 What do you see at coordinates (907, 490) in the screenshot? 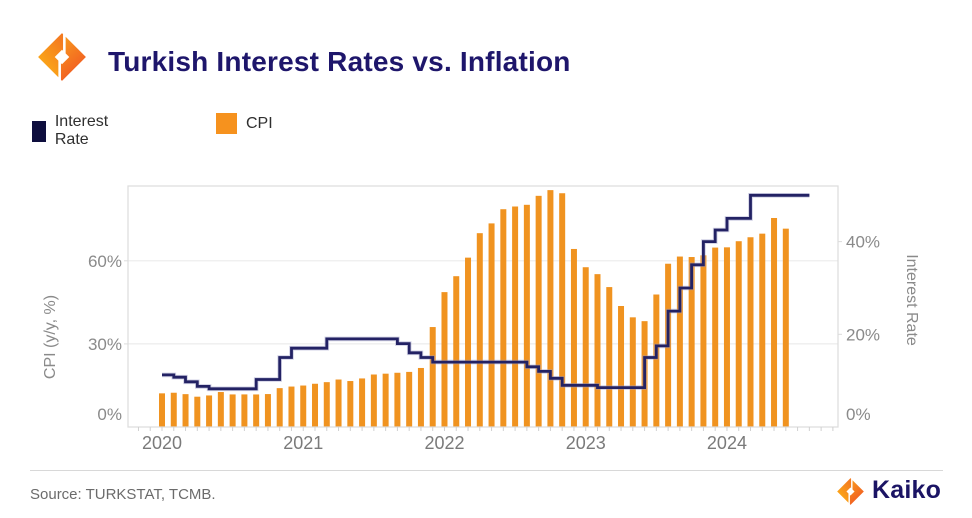
I see `brand-wordmark: Kaiko` at bounding box center [907, 490].